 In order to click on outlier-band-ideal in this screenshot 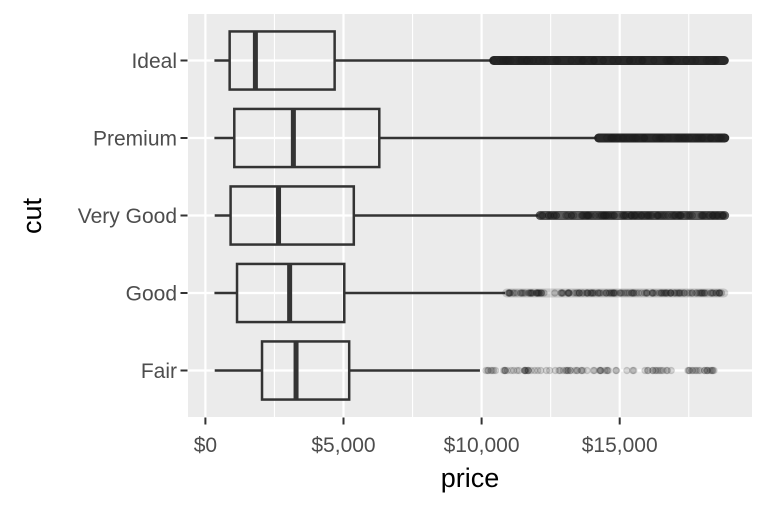, I will do `click(609, 60)`.